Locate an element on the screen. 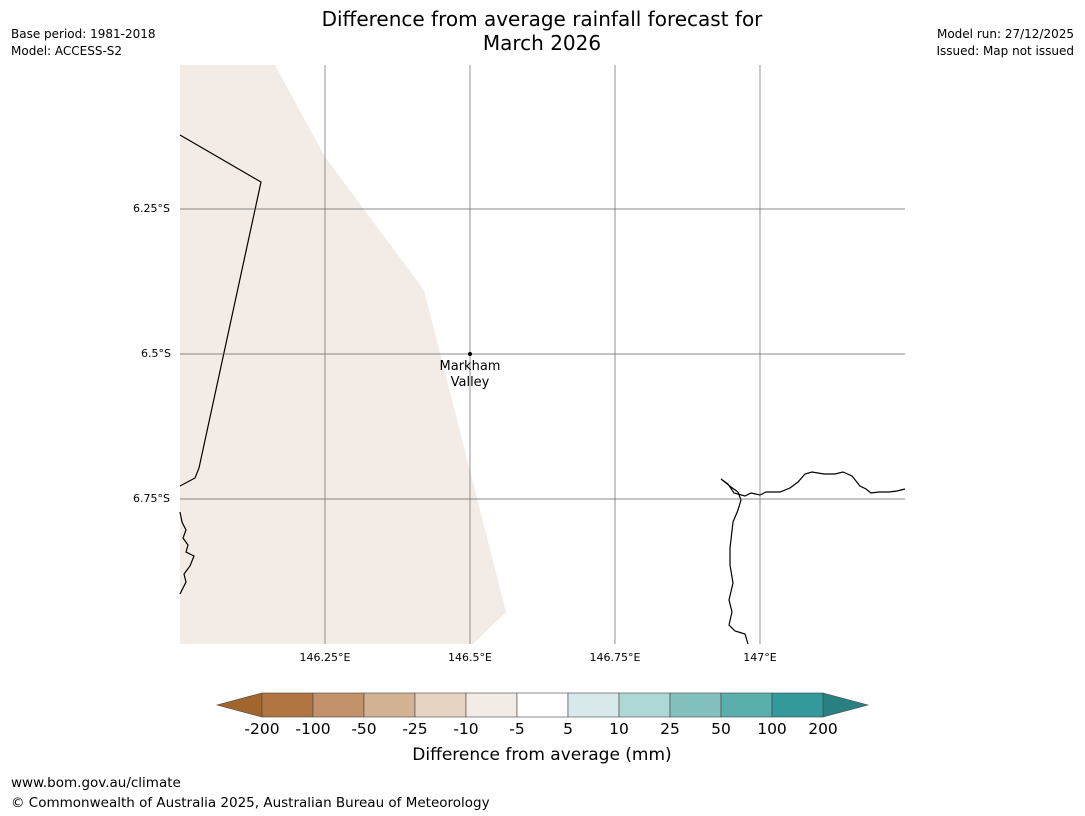 The height and width of the screenshot is (816, 1085). colorbar-tick: -25 is located at coordinates (415, 729).